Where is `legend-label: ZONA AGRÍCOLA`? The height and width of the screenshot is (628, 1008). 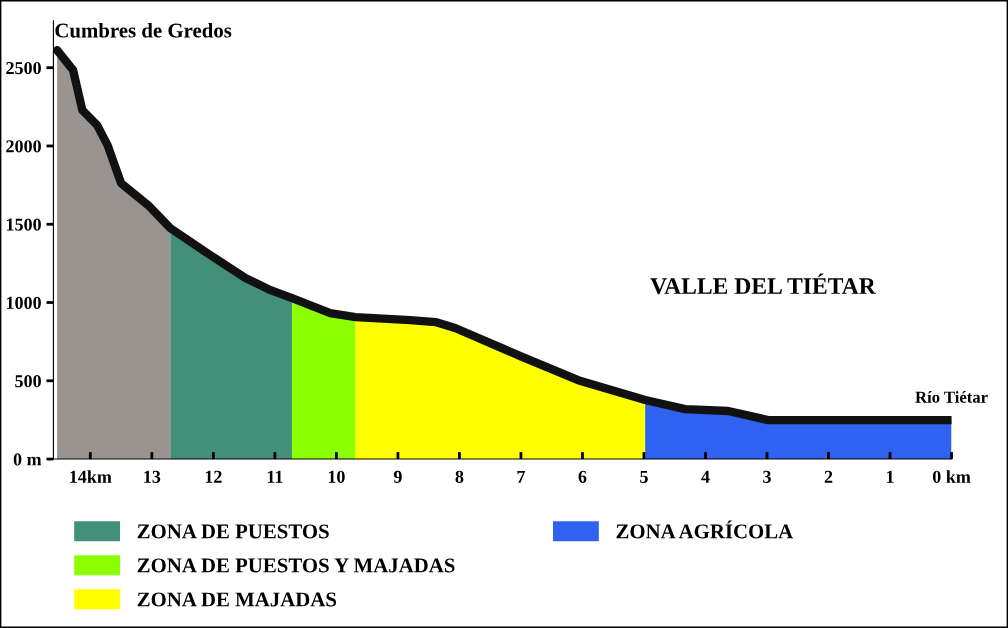
legend-label: ZONA AGRÍCOLA is located at coordinates (705, 529).